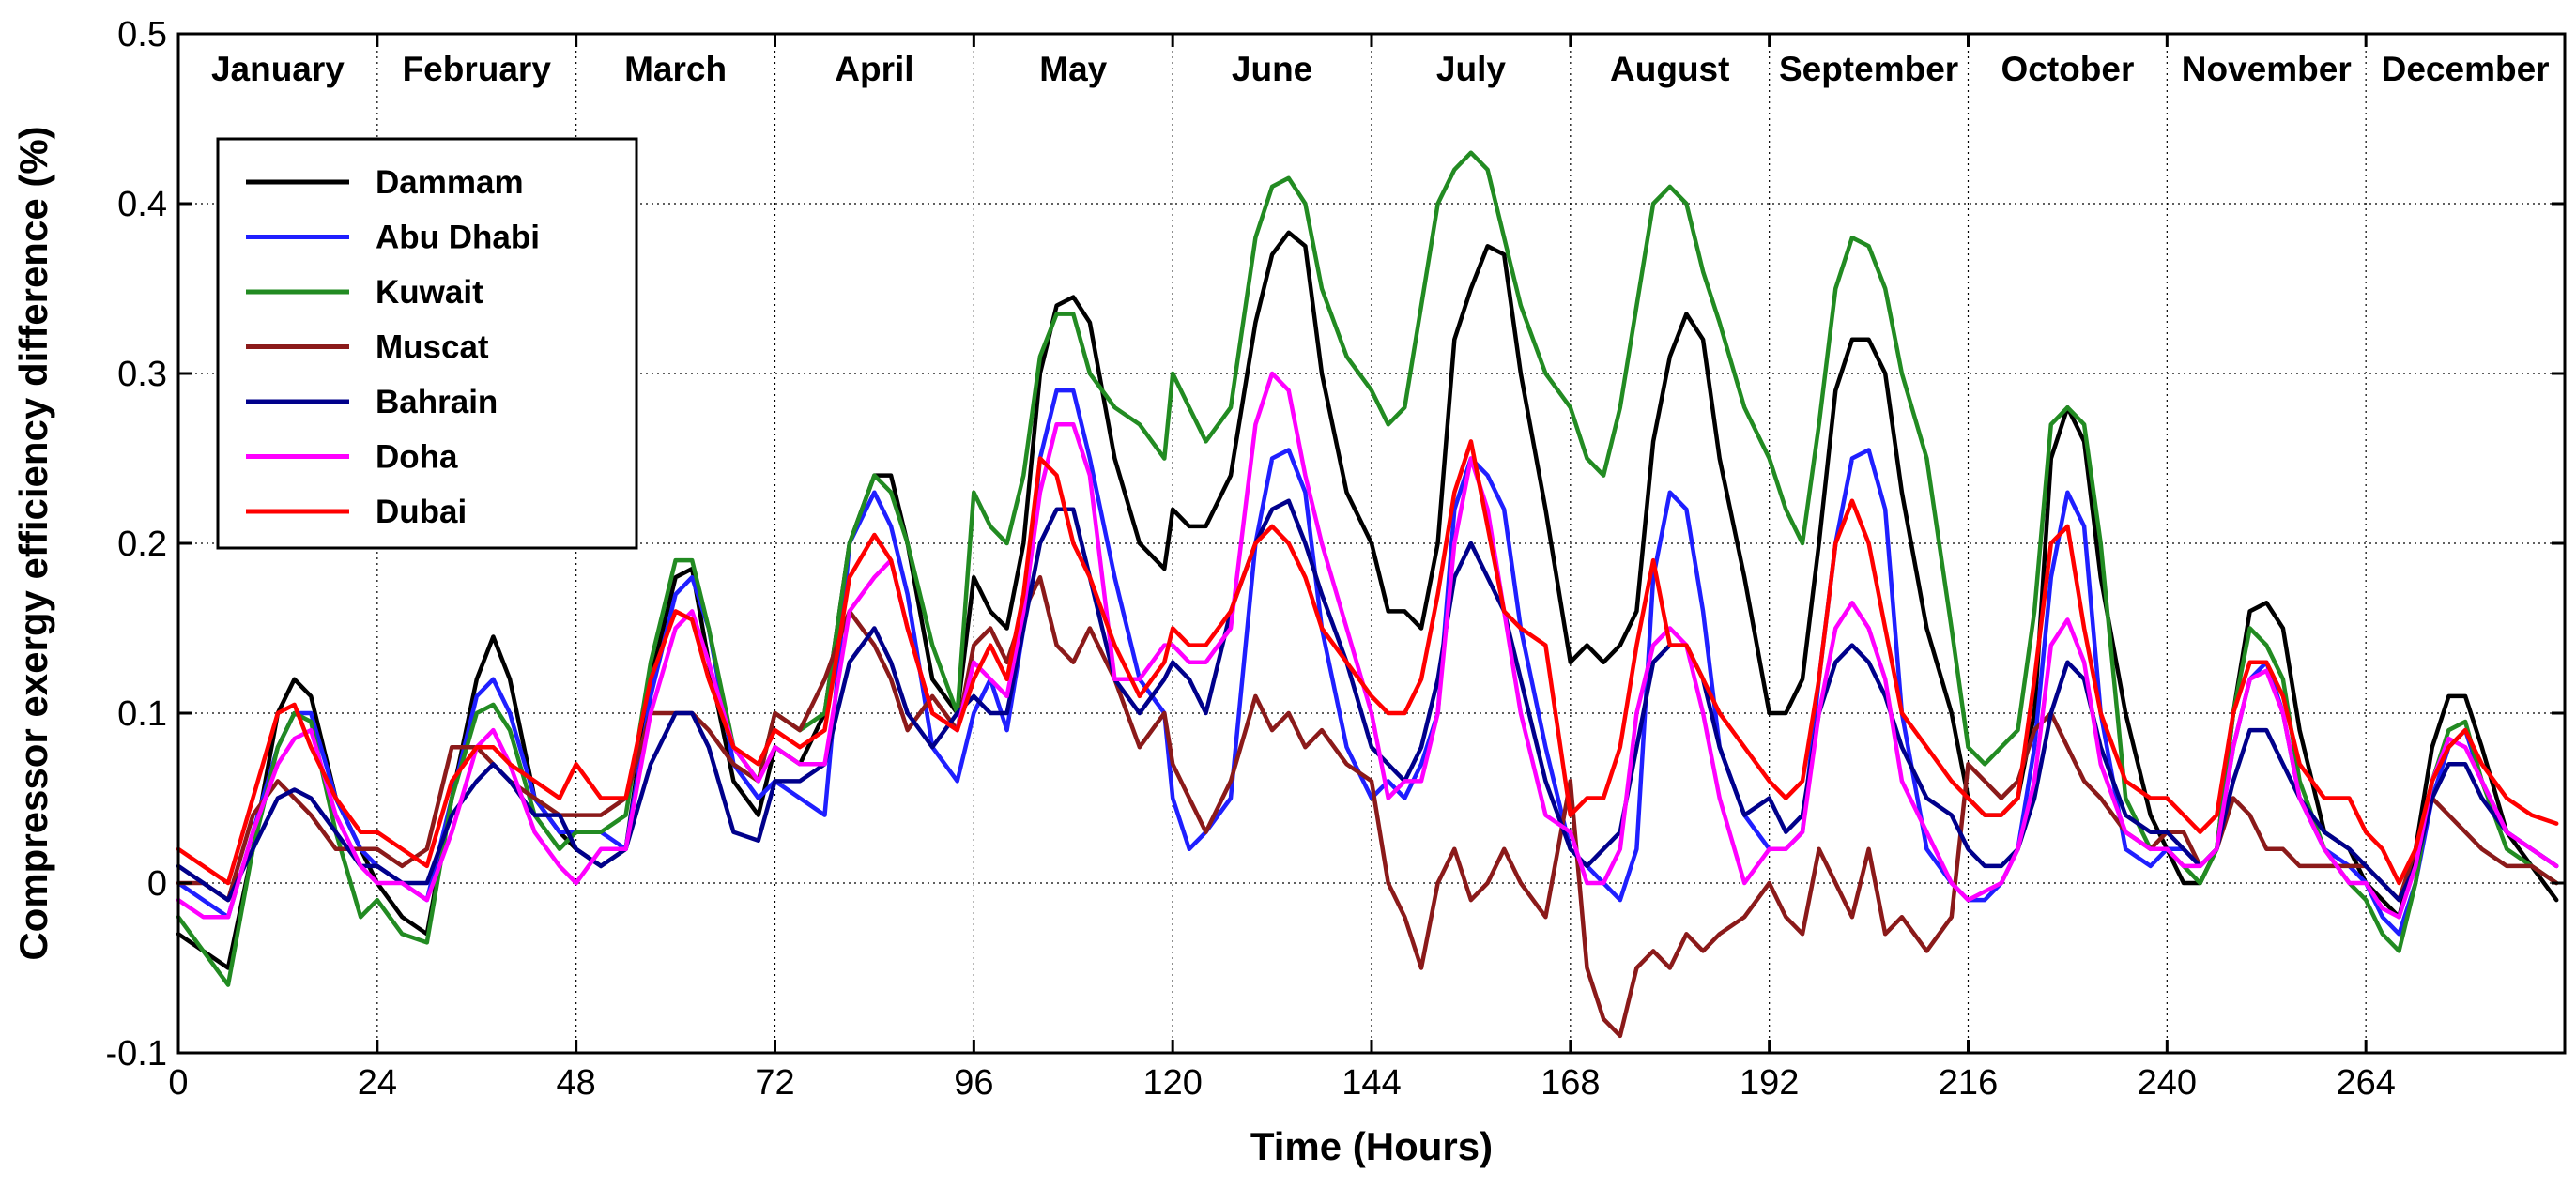  I want to click on month-label: January, so click(278, 69).